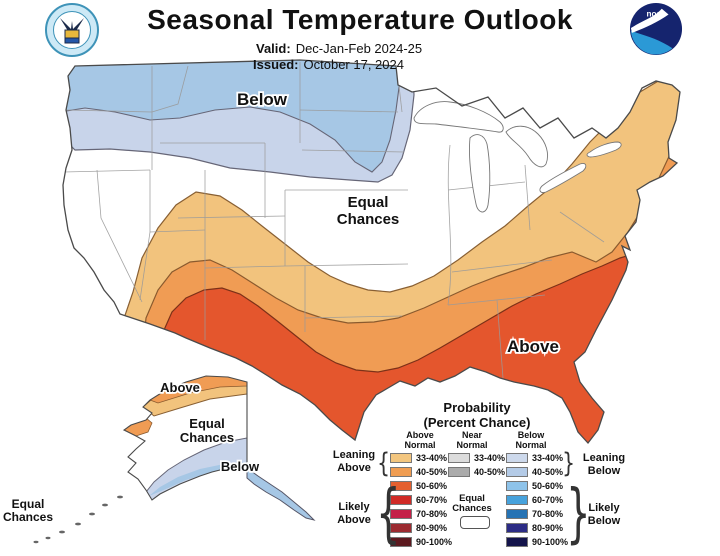  Describe the element at coordinates (548, 514) in the screenshot. I see `legend-label-below-70-80: 70-80%` at that location.